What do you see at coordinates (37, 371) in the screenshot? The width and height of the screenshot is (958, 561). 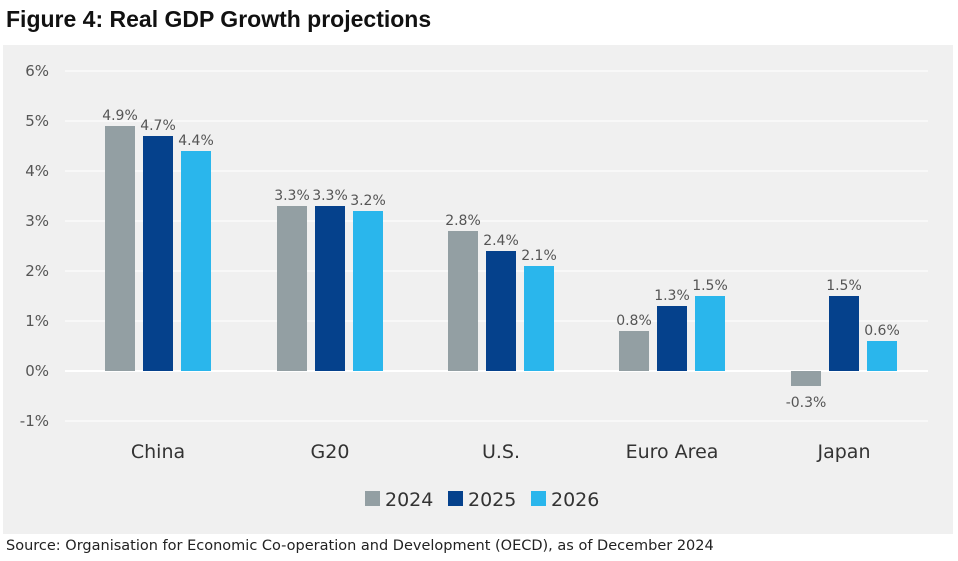 I see `y-tick-label: 0%` at bounding box center [37, 371].